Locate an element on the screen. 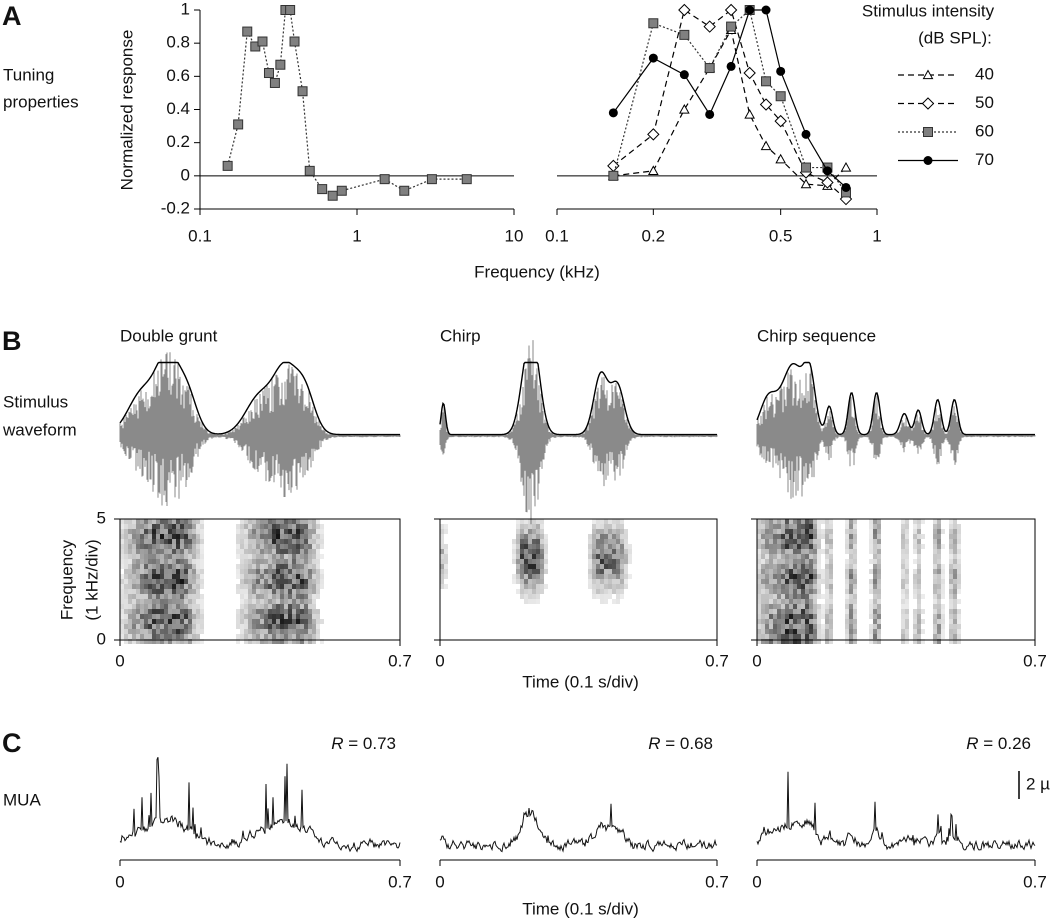 The width and height of the screenshot is (1050, 924). y-tick-label: 0 is located at coordinates (185, 174).